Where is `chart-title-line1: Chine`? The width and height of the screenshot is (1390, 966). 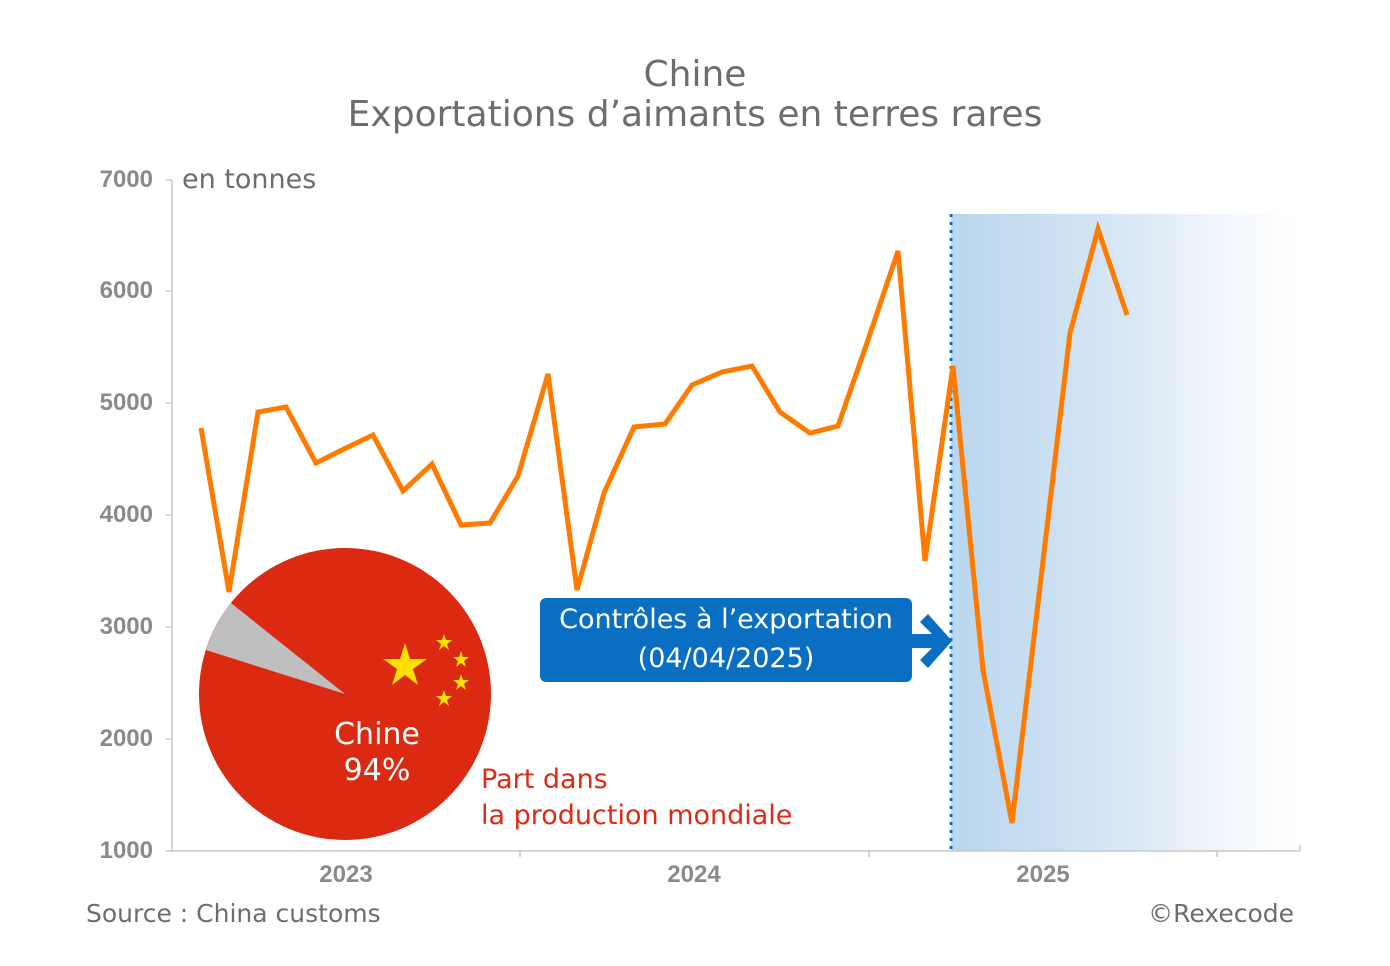 chart-title-line1: Chine is located at coordinates (695, 74).